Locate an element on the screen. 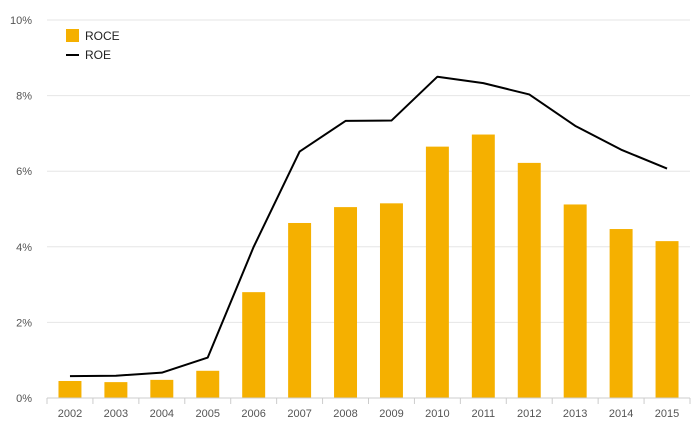 This screenshot has width=700, height=433. roce-bar-2015 is located at coordinates (667, 319).